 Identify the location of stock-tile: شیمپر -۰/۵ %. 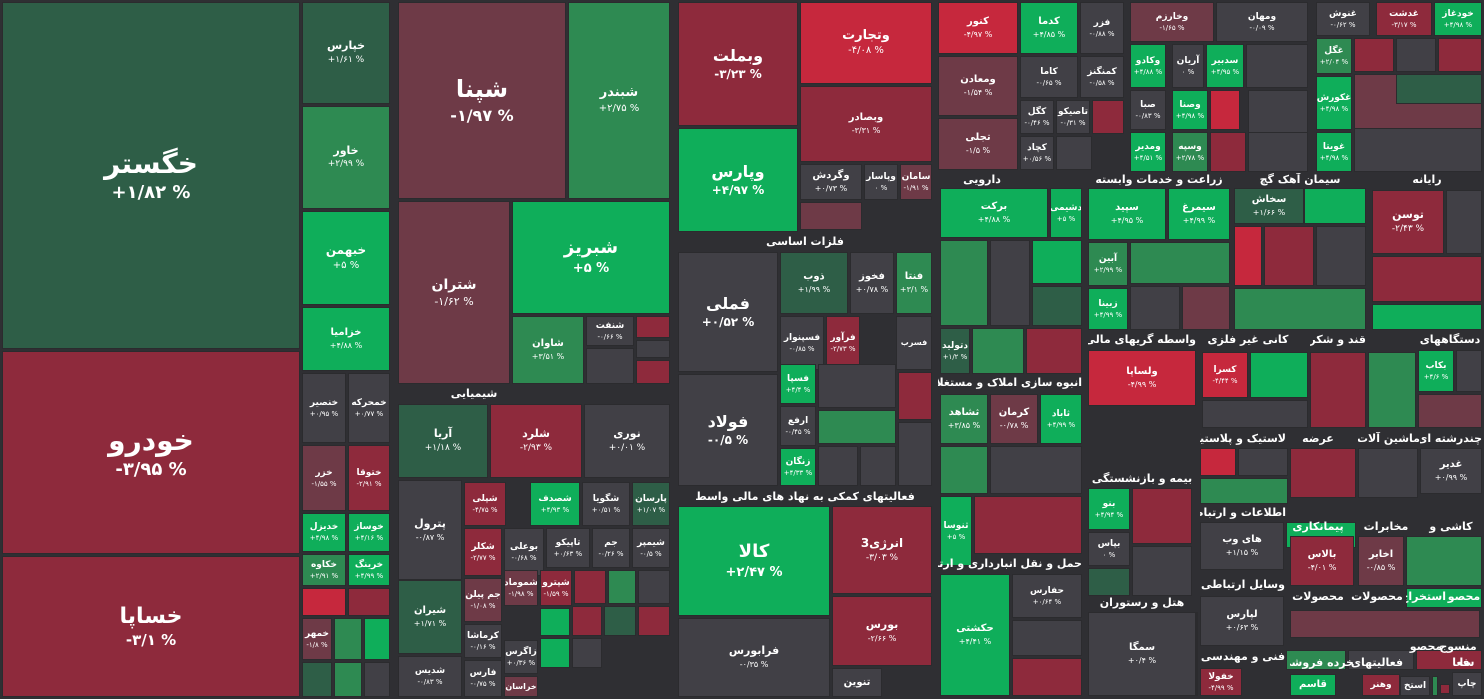
(651, 548).